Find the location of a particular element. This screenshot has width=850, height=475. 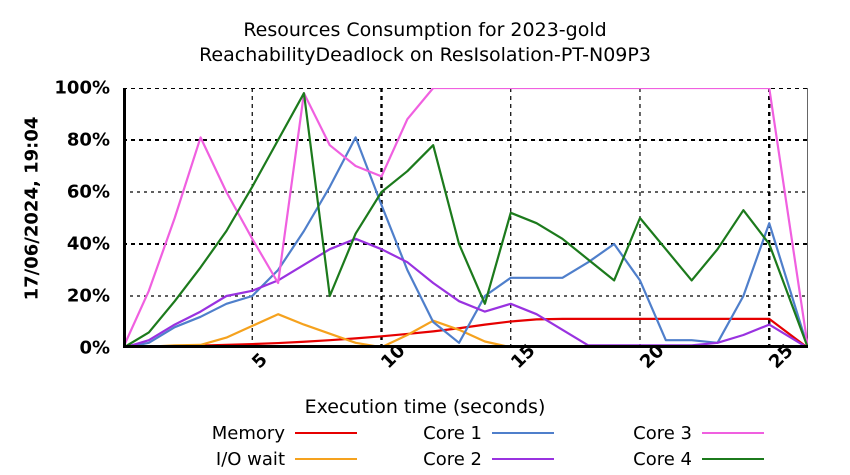

legend-column: Memory I/O wait is located at coordinates (268, 446).